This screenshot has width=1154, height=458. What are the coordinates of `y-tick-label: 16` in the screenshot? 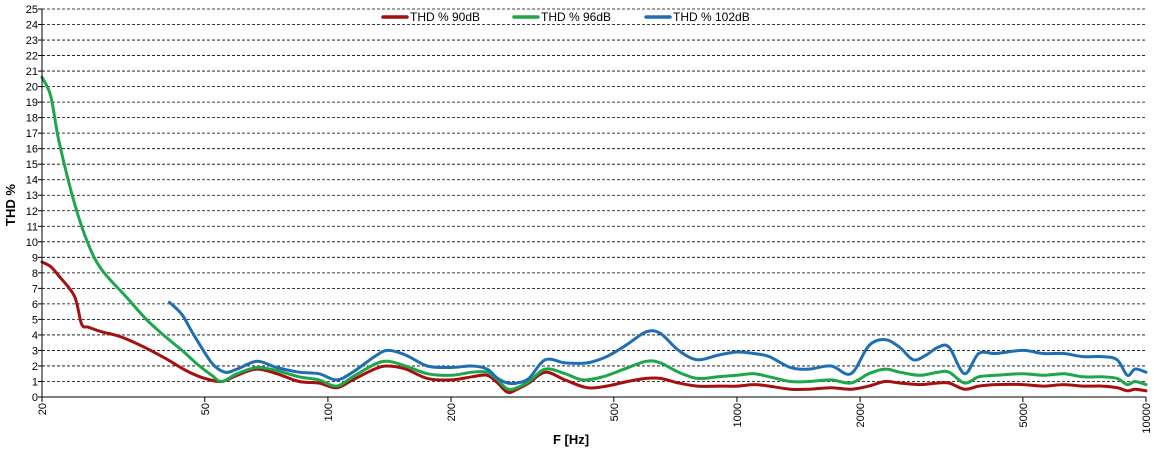 It's located at (32, 150).